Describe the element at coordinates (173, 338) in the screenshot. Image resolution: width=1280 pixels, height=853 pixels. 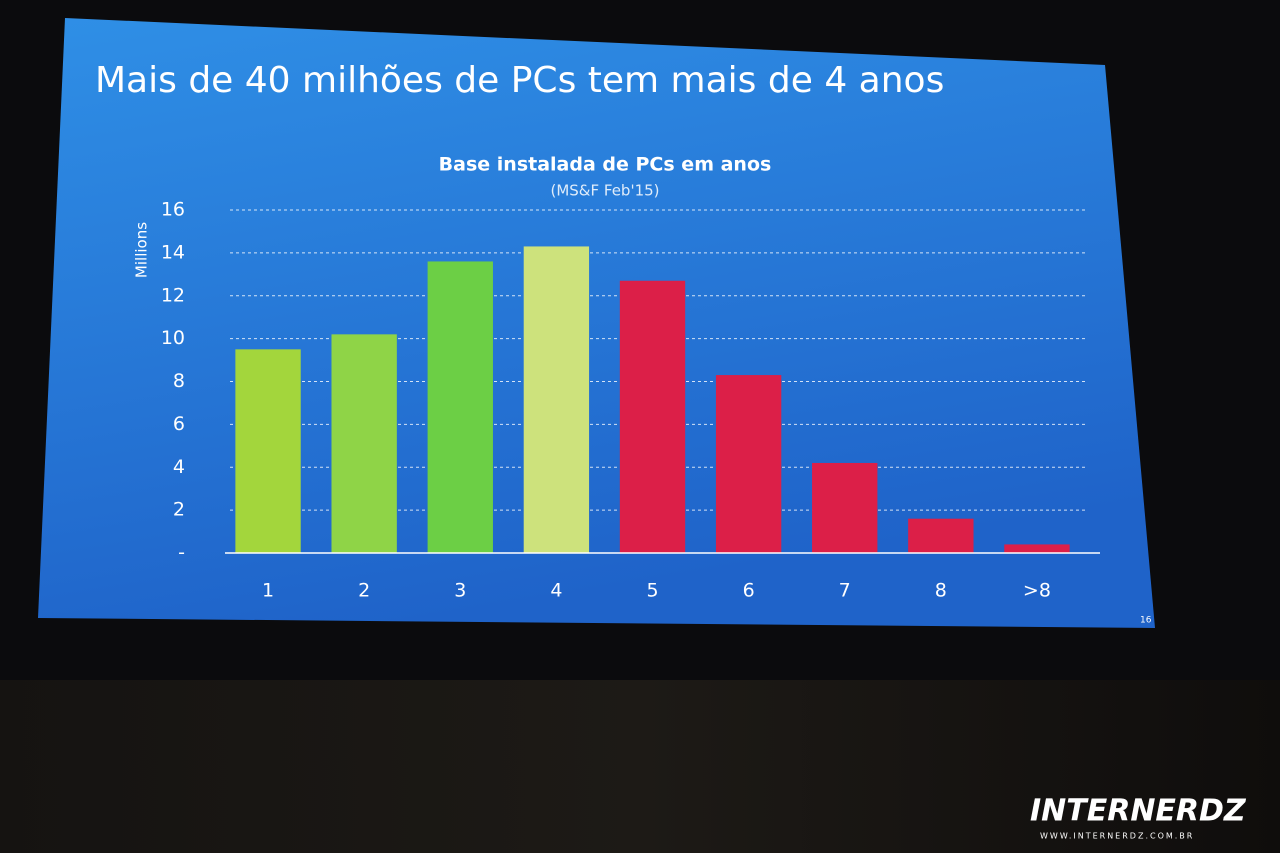
I see `y-tick-label: 10` at that location.